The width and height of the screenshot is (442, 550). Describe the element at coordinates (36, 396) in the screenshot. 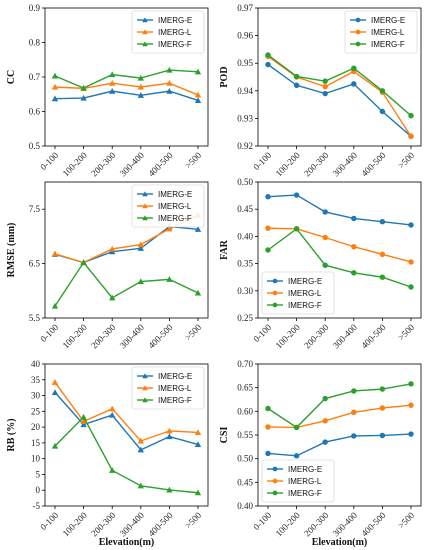

I see `y-tick-label: 30` at that location.